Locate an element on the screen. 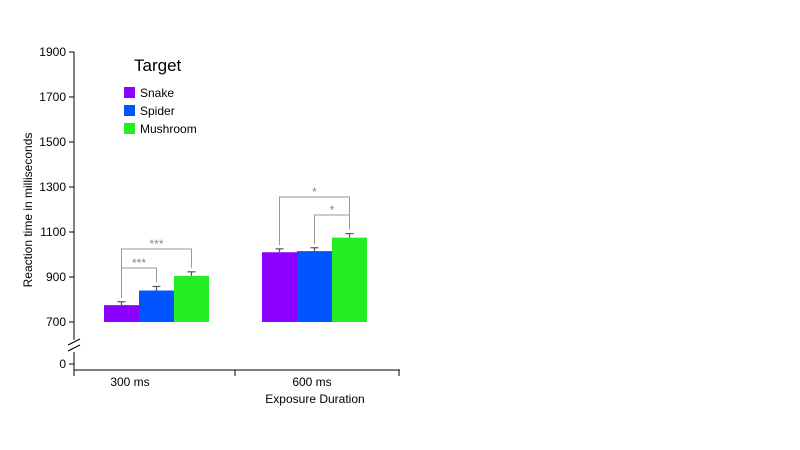 Image resolution: width=800 pixels, height=450 pixels. bars is located at coordinates (235, 277).